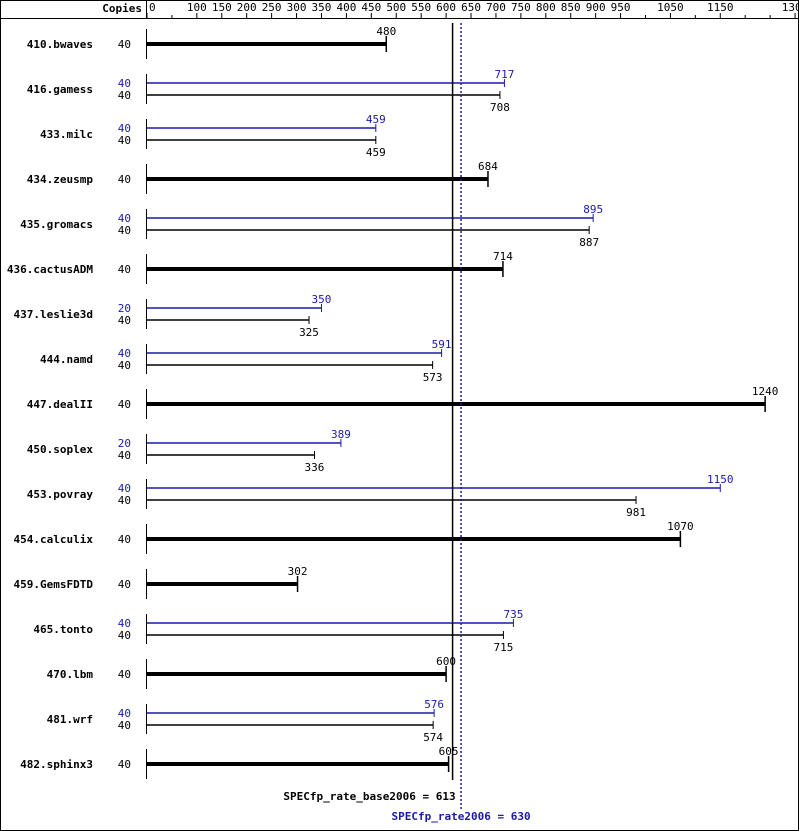 Image resolution: width=799 pixels, height=831 pixels. Describe the element at coordinates (152, 7) in the screenshot. I see `x-tick-label: 0` at that location.